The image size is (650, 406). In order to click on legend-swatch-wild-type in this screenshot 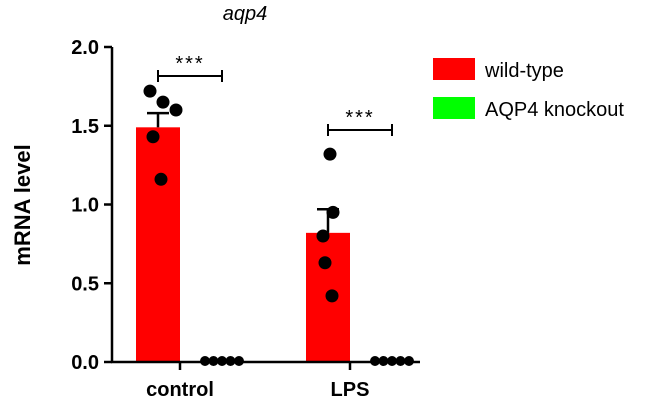, I will do `click(454, 69)`.